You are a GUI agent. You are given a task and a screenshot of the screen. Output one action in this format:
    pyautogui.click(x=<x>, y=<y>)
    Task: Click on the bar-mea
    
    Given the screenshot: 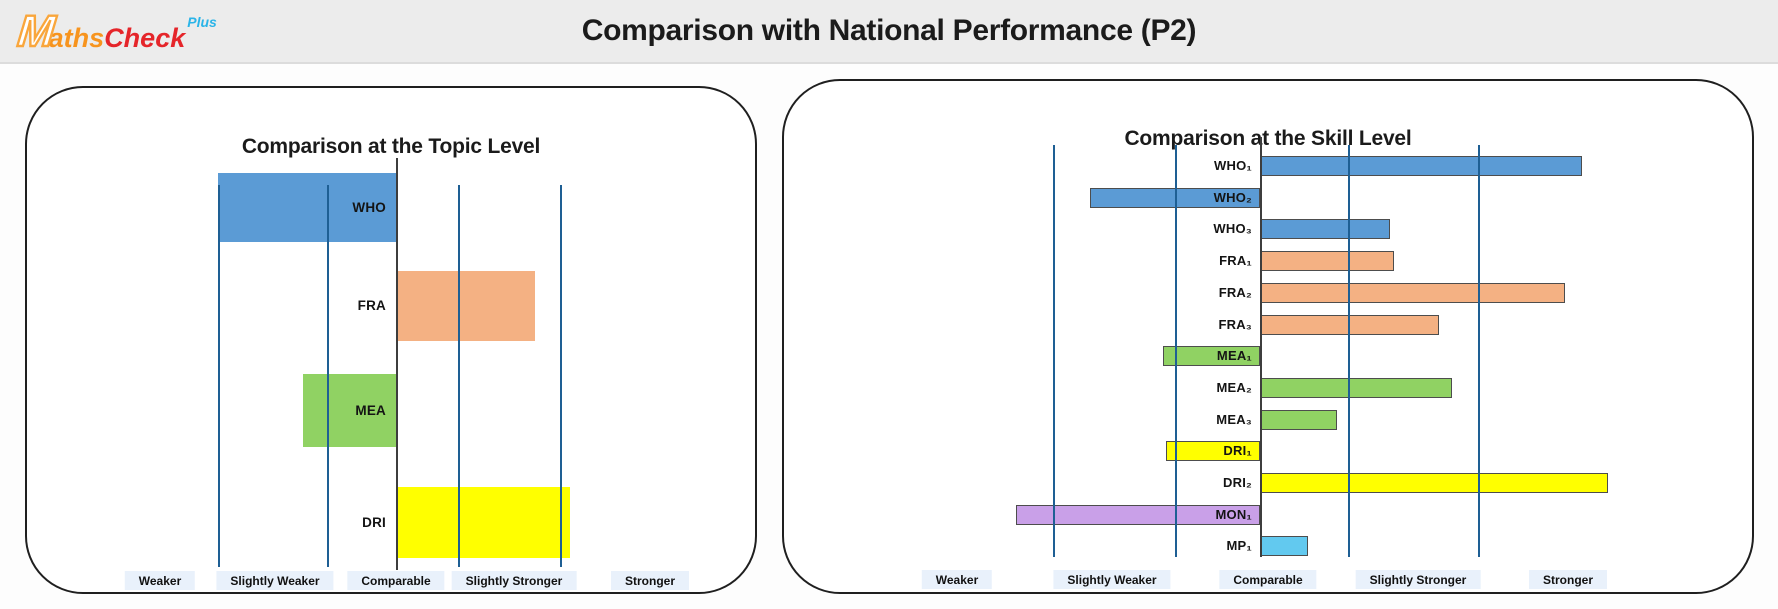 What is the action you would take?
    pyautogui.click(x=349, y=410)
    